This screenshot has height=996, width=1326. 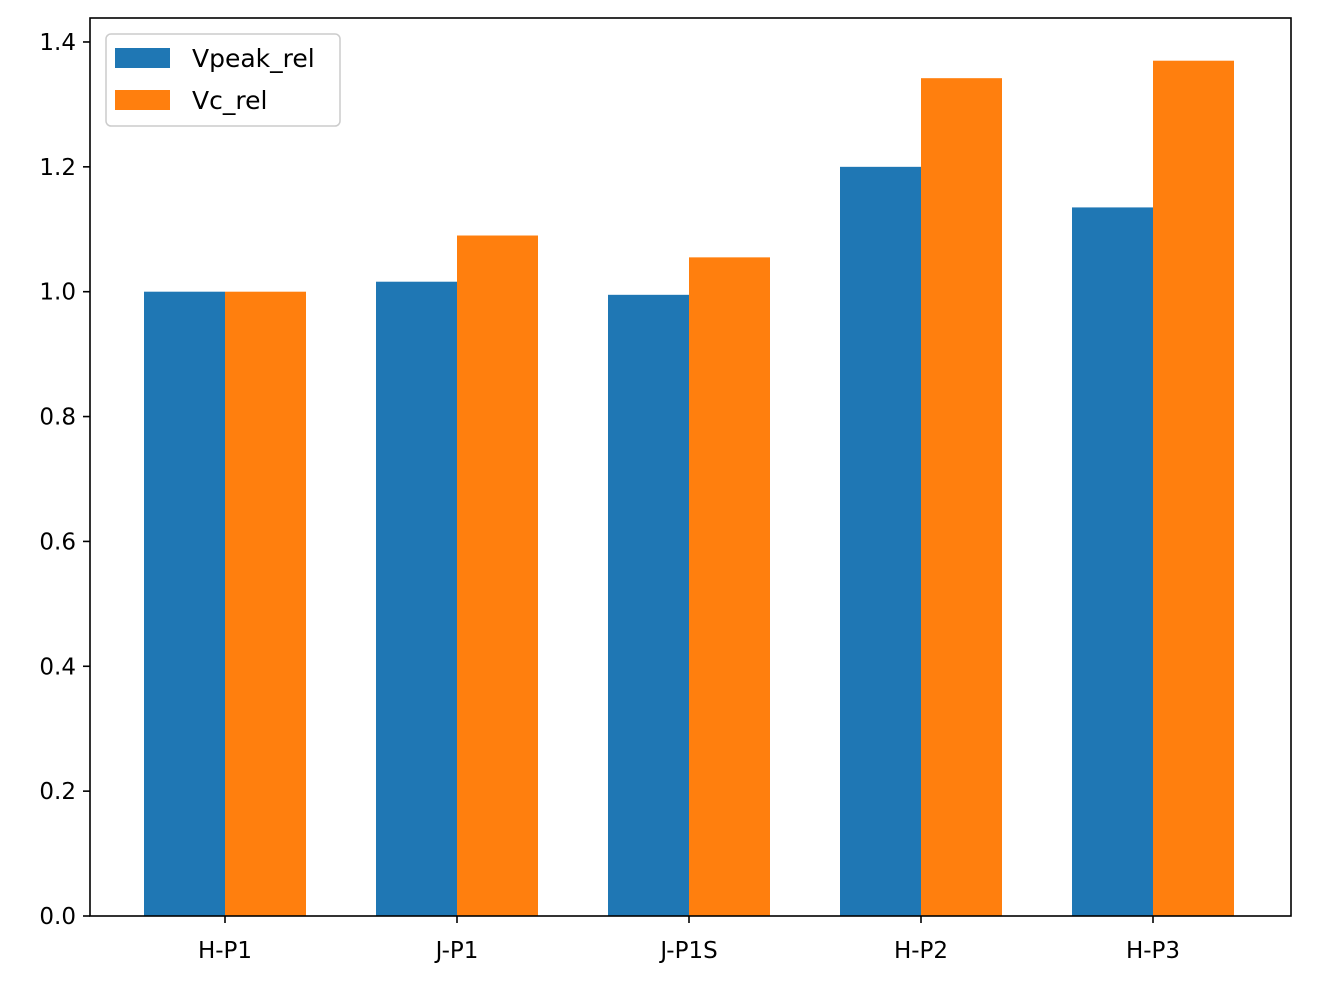 What do you see at coordinates (57, 792) in the screenshot?
I see `y-tick-label: 0.2` at bounding box center [57, 792].